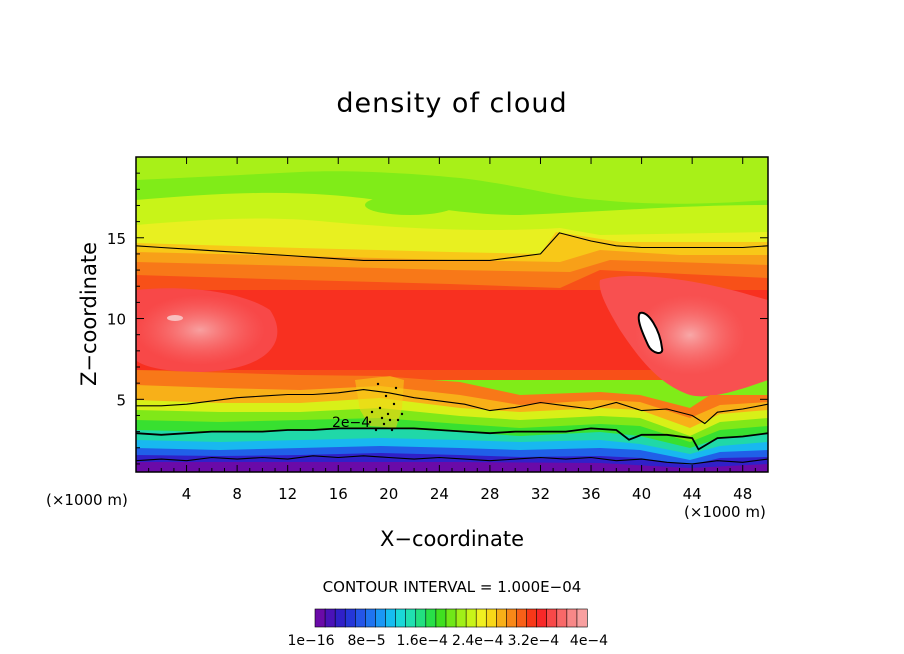  Describe the element at coordinates (87, 500) in the screenshot. I see `x-unit-label-left: (×1000 m)` at that location.